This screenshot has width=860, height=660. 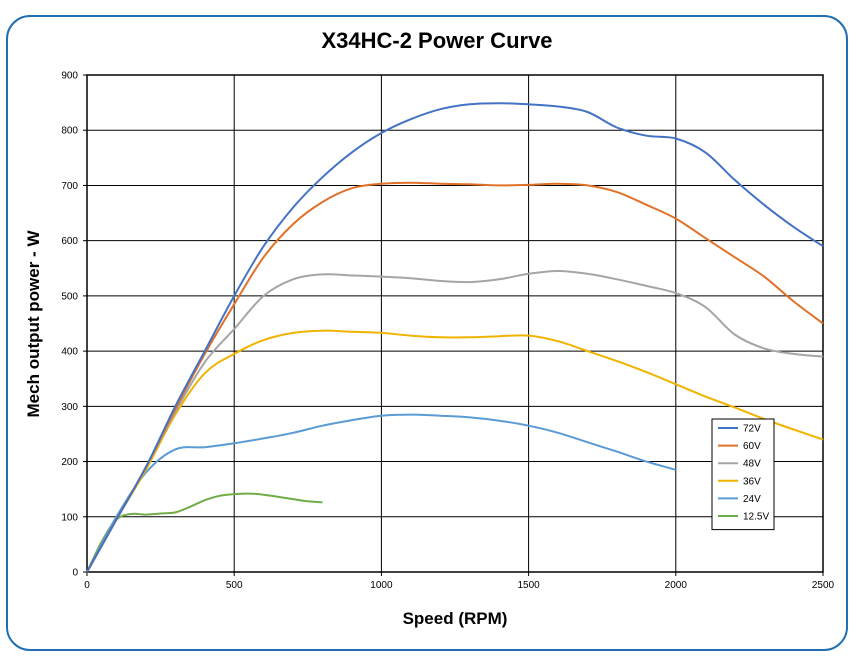 I want to click on legend-label: 24V, so click(x=752, y=499).